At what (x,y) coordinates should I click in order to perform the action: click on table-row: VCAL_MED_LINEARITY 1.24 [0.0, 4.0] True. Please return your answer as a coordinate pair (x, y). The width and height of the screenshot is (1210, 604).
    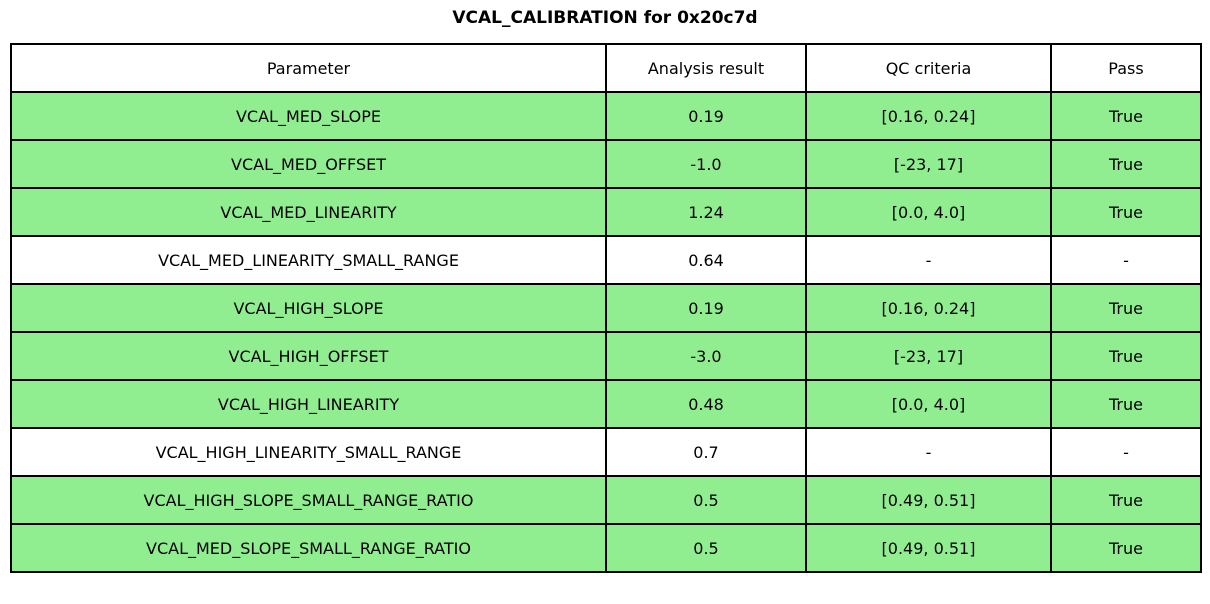
    Looking at the image, I should click on (606, 212).